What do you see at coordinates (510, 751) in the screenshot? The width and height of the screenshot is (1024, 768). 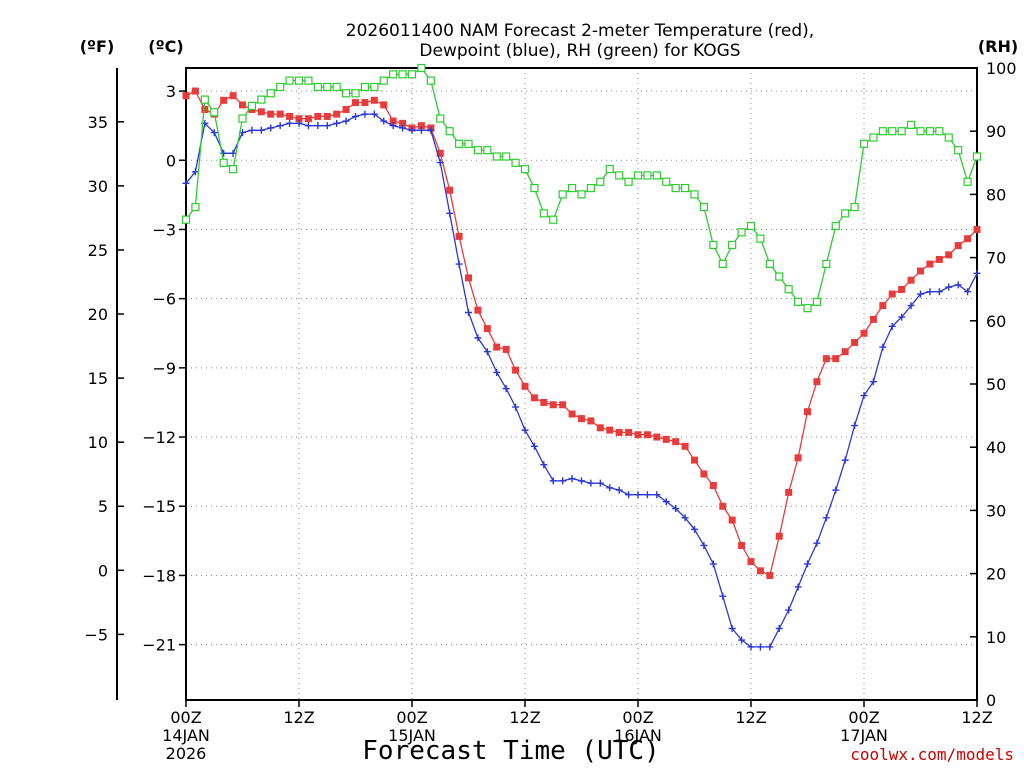 I see `x-axis-title: Forecast Time (UTC)` at bounding box center [510, 751].